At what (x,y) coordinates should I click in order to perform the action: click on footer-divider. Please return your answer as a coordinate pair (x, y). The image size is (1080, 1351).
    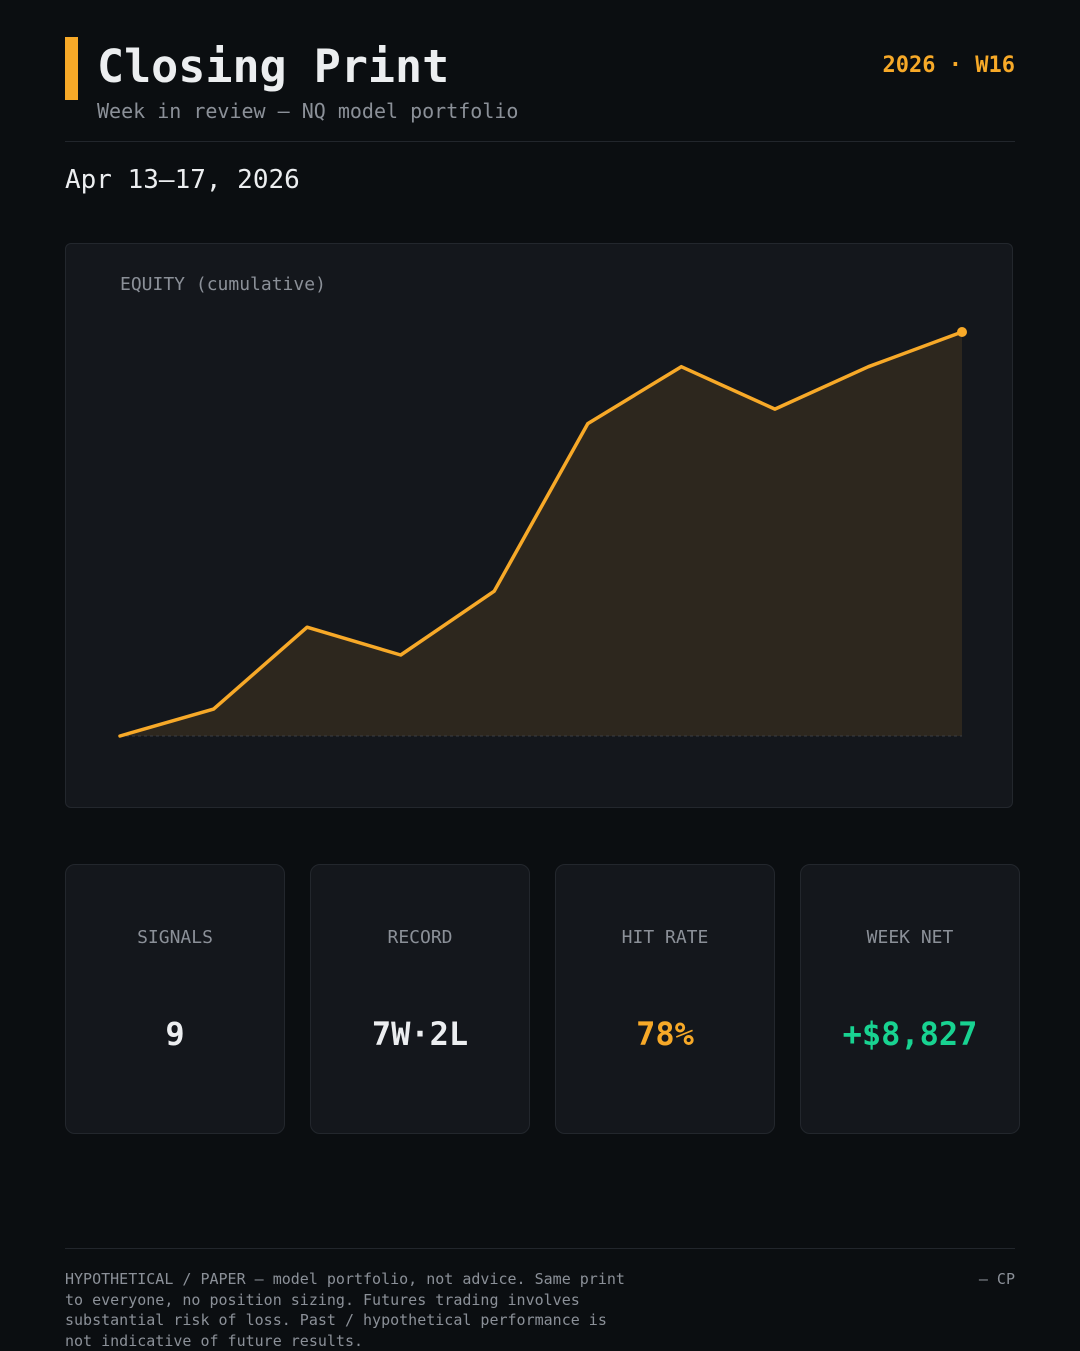
    Looking at the image, I should click on (540, 1248).